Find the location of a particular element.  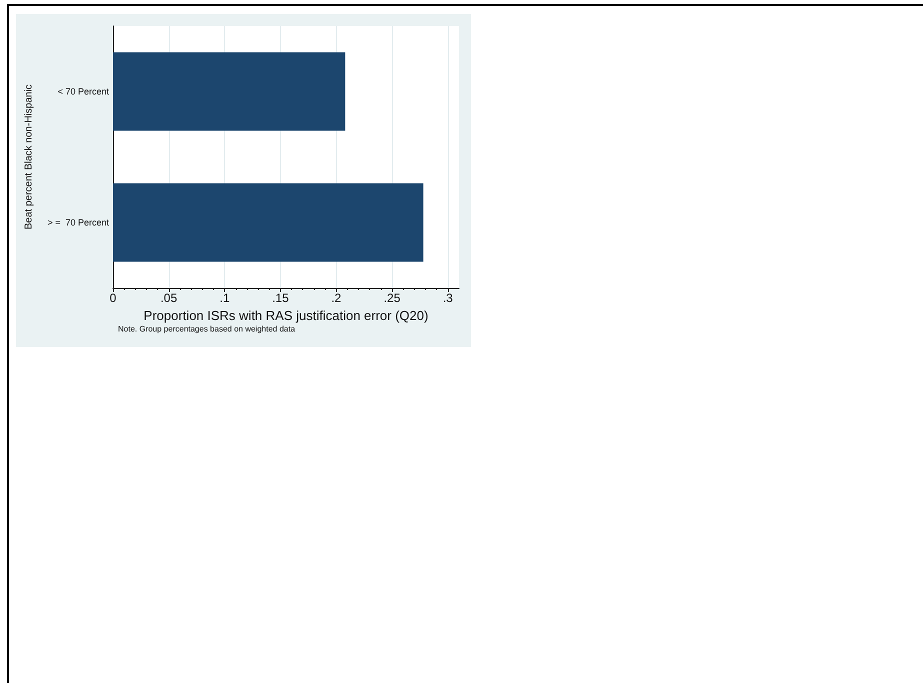

x-tick-label: .3 is located at coordinates (448, 298).